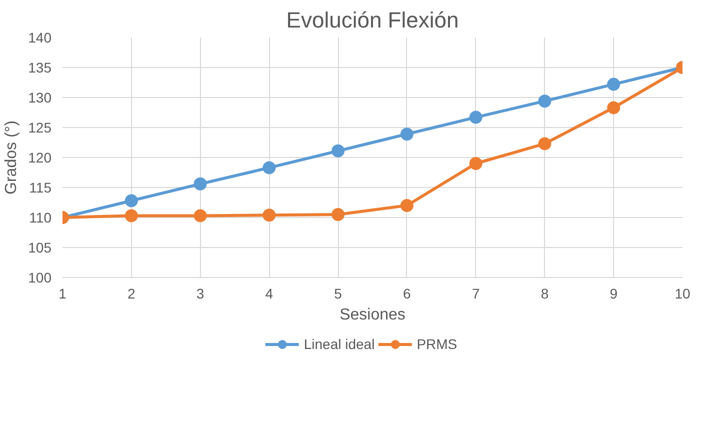 The image size is (726, 436). What do you see at coordinates (40, 98) in the screenshot?
I see `y-tick-label: 130` at bounding box center [40, 98].